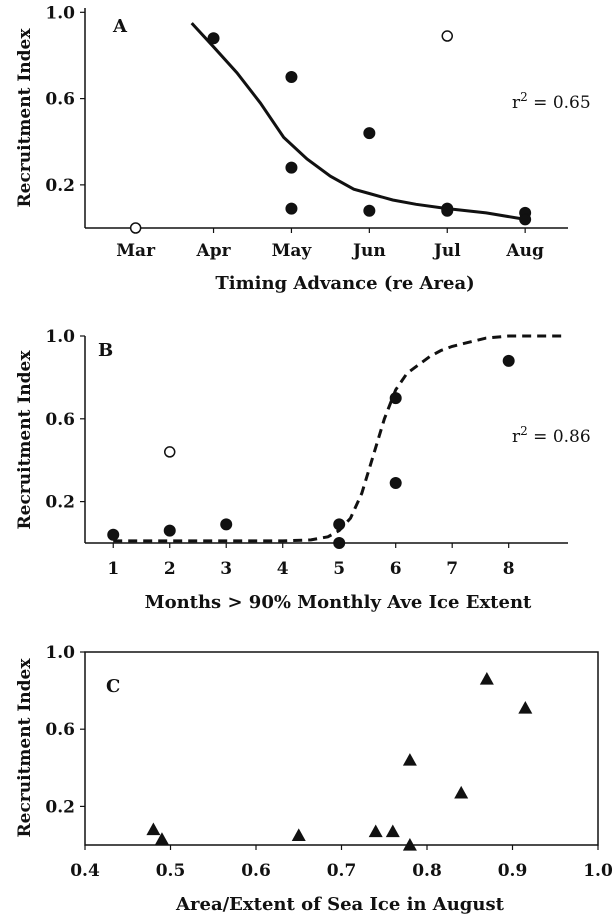 This screenshot has width=614, height=916. What do you see at coordinates (136, 251) in the screenshot?
I see `panel-a-xtick-label: Mar` at bounding box center [136, 251].